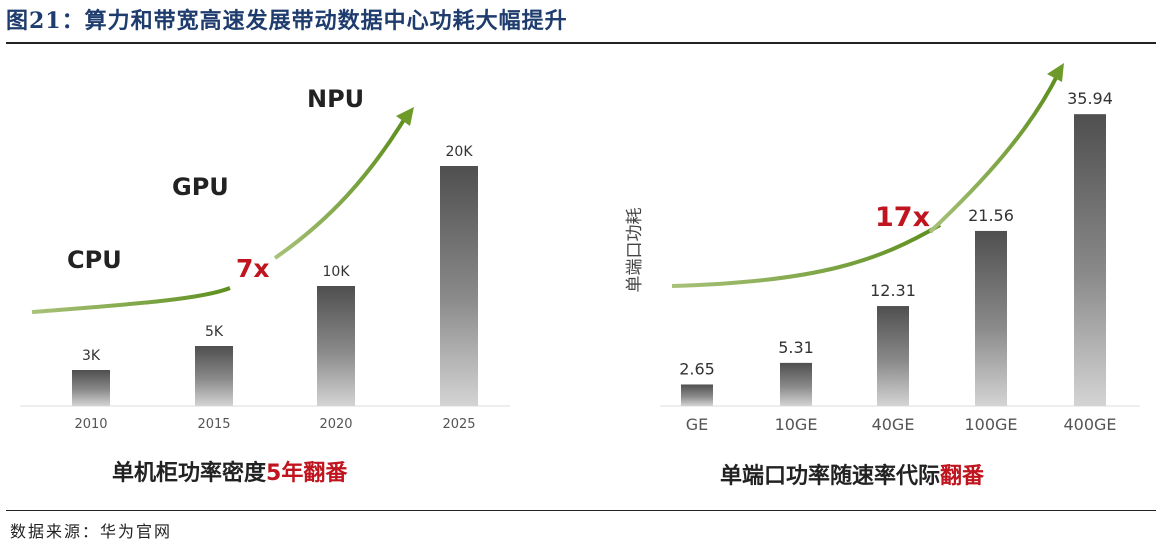 The image size is (1163, 550). What do you see at coordinates (991, 215) in the screenshot?
I see `right-value-label-100GE: 21.56` at bounding box center [991, 215].